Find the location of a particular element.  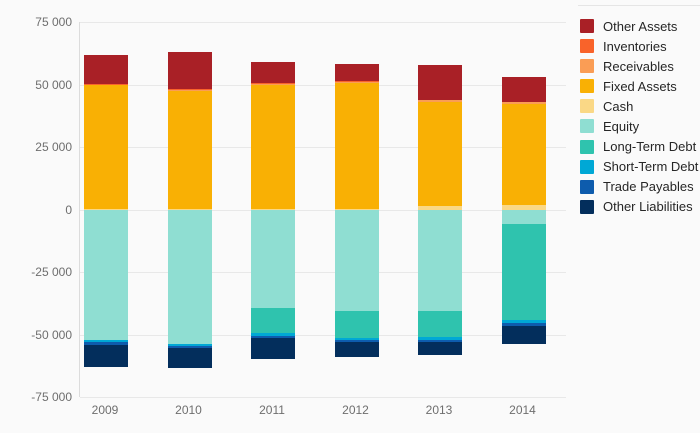

y-axis-tick-label: 25 000 is located at coordinates (53, 147).